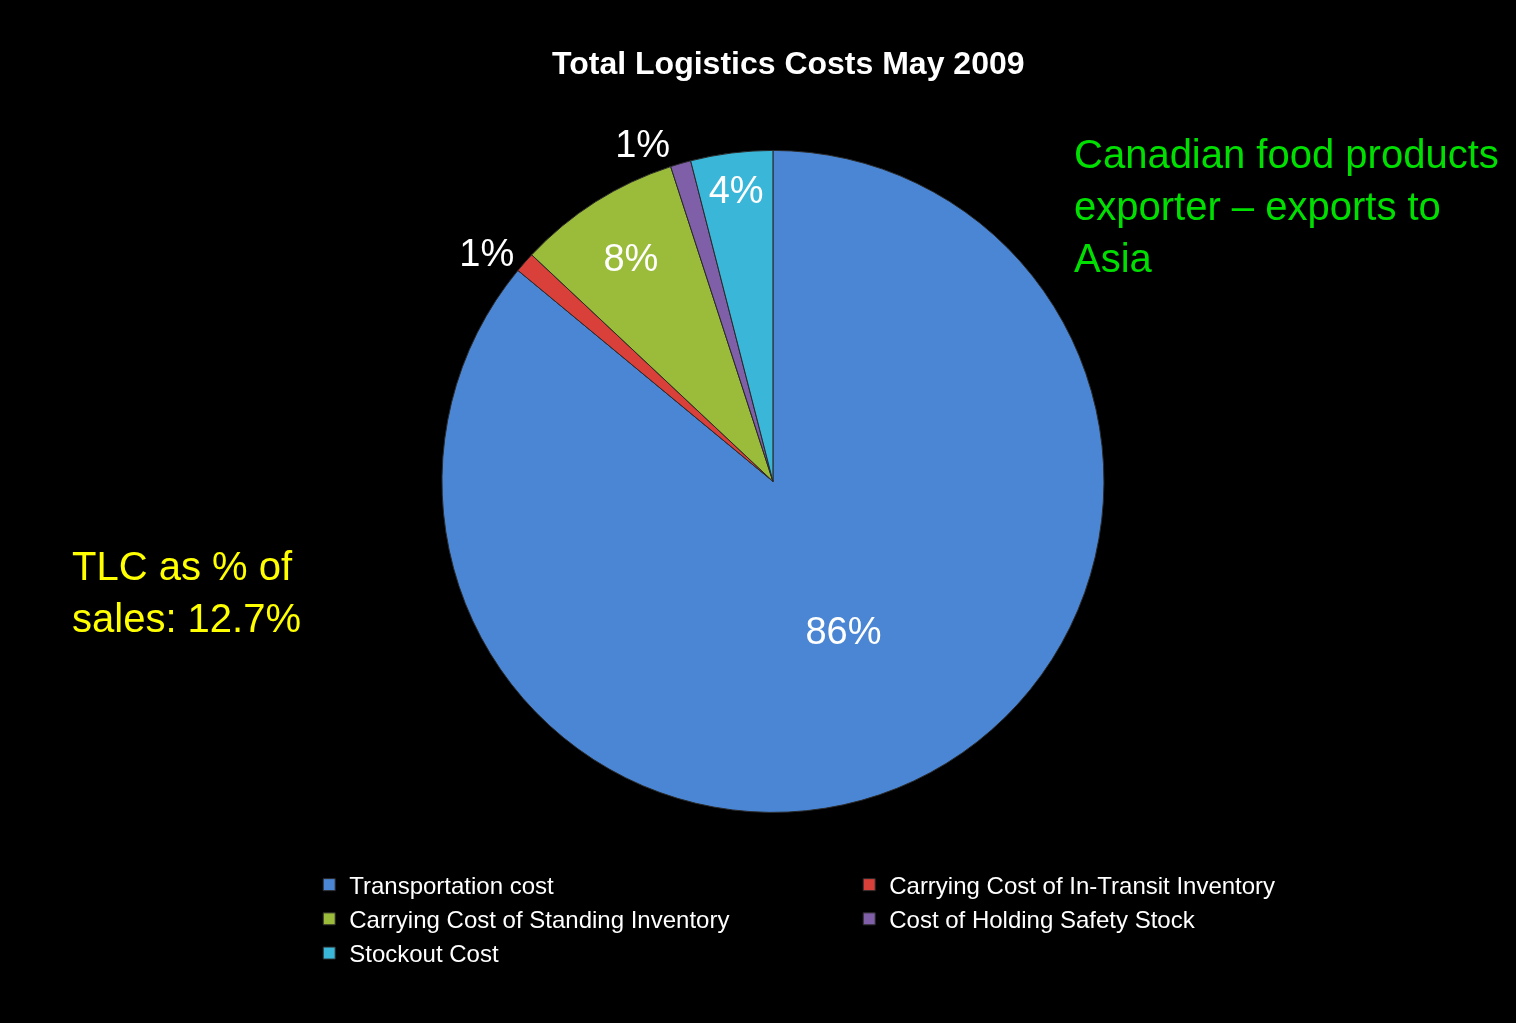 This screenshot has height=1023, width=1516. I want to click on legend-label: Stockout Cost, so click(424, 954).